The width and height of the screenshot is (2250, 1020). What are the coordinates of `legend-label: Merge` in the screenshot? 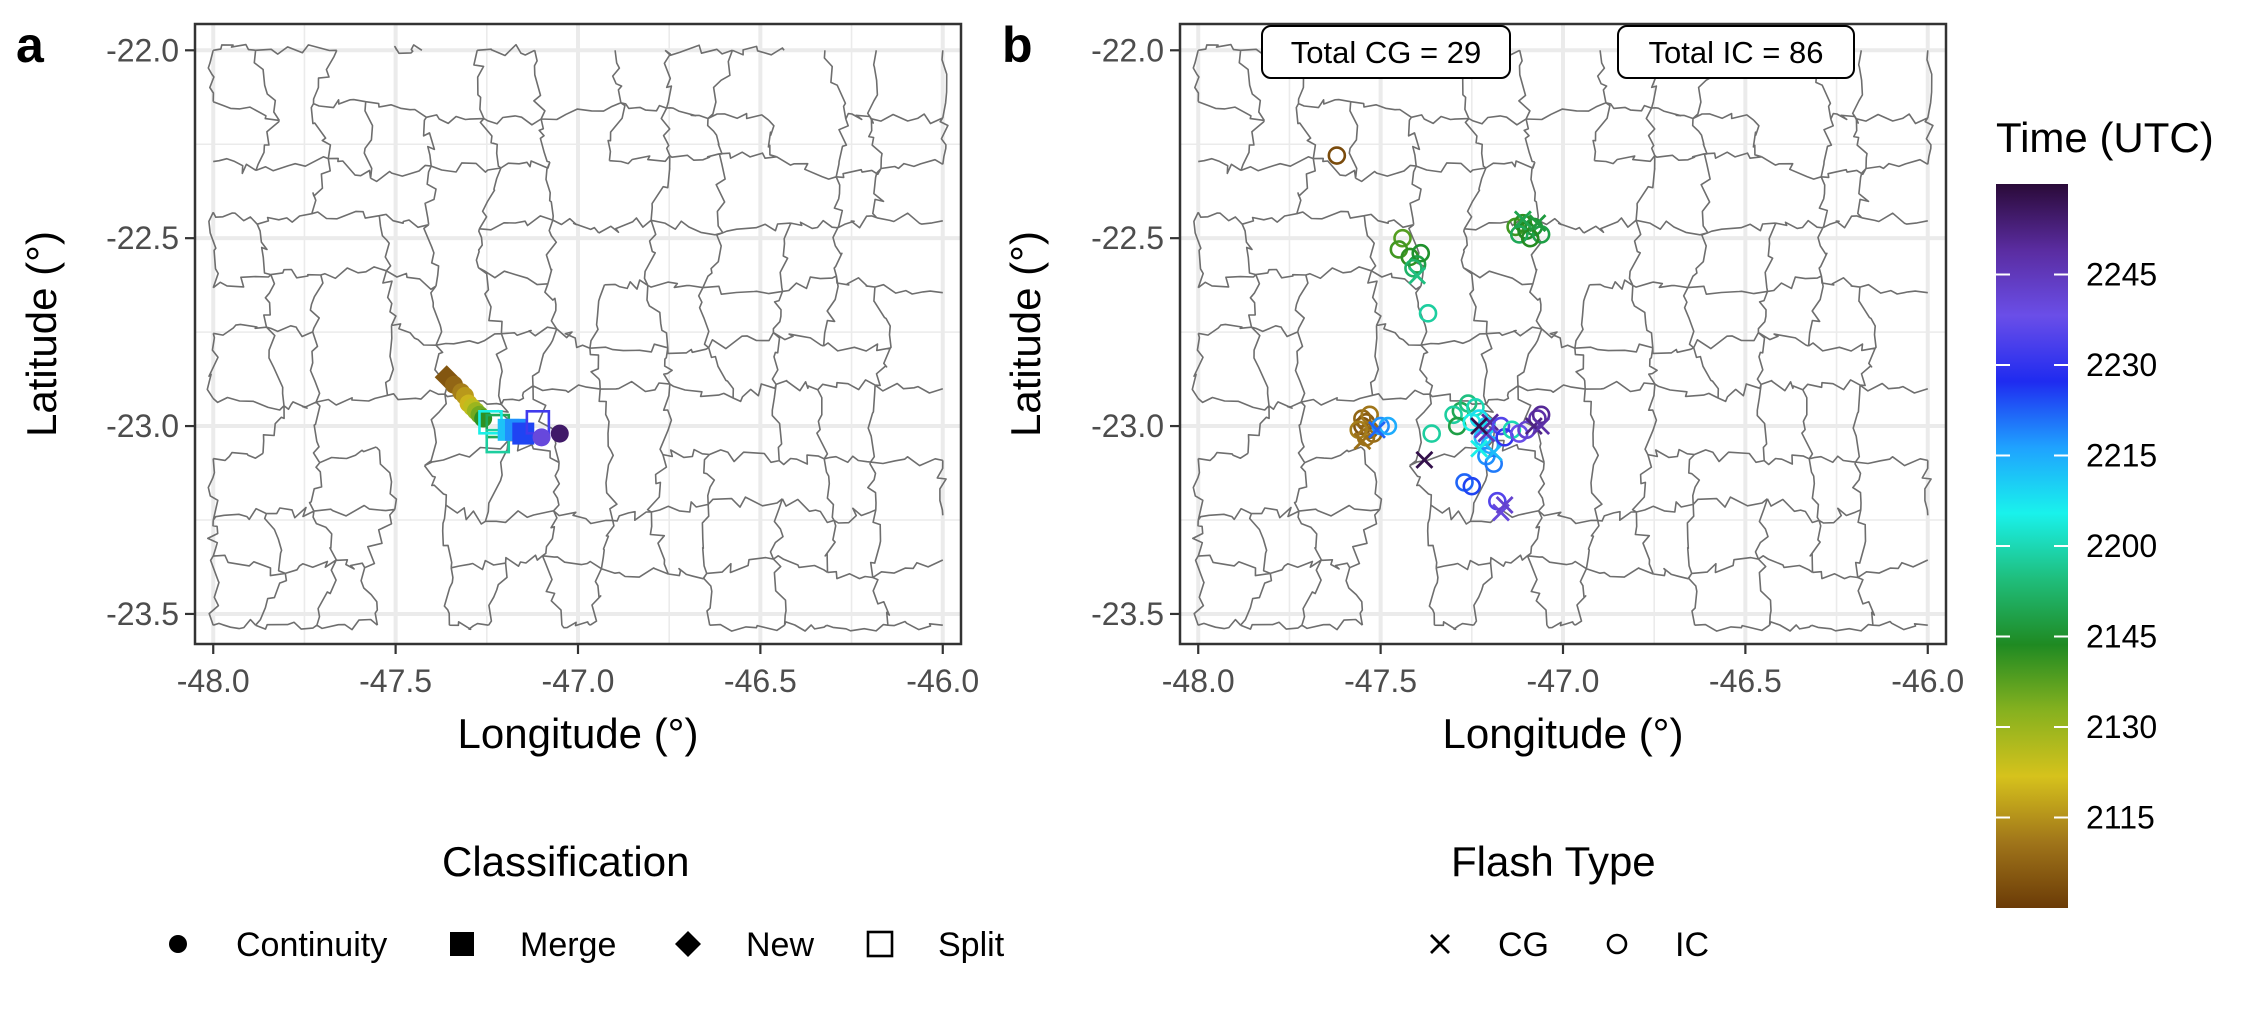 It's located at (568, 945).